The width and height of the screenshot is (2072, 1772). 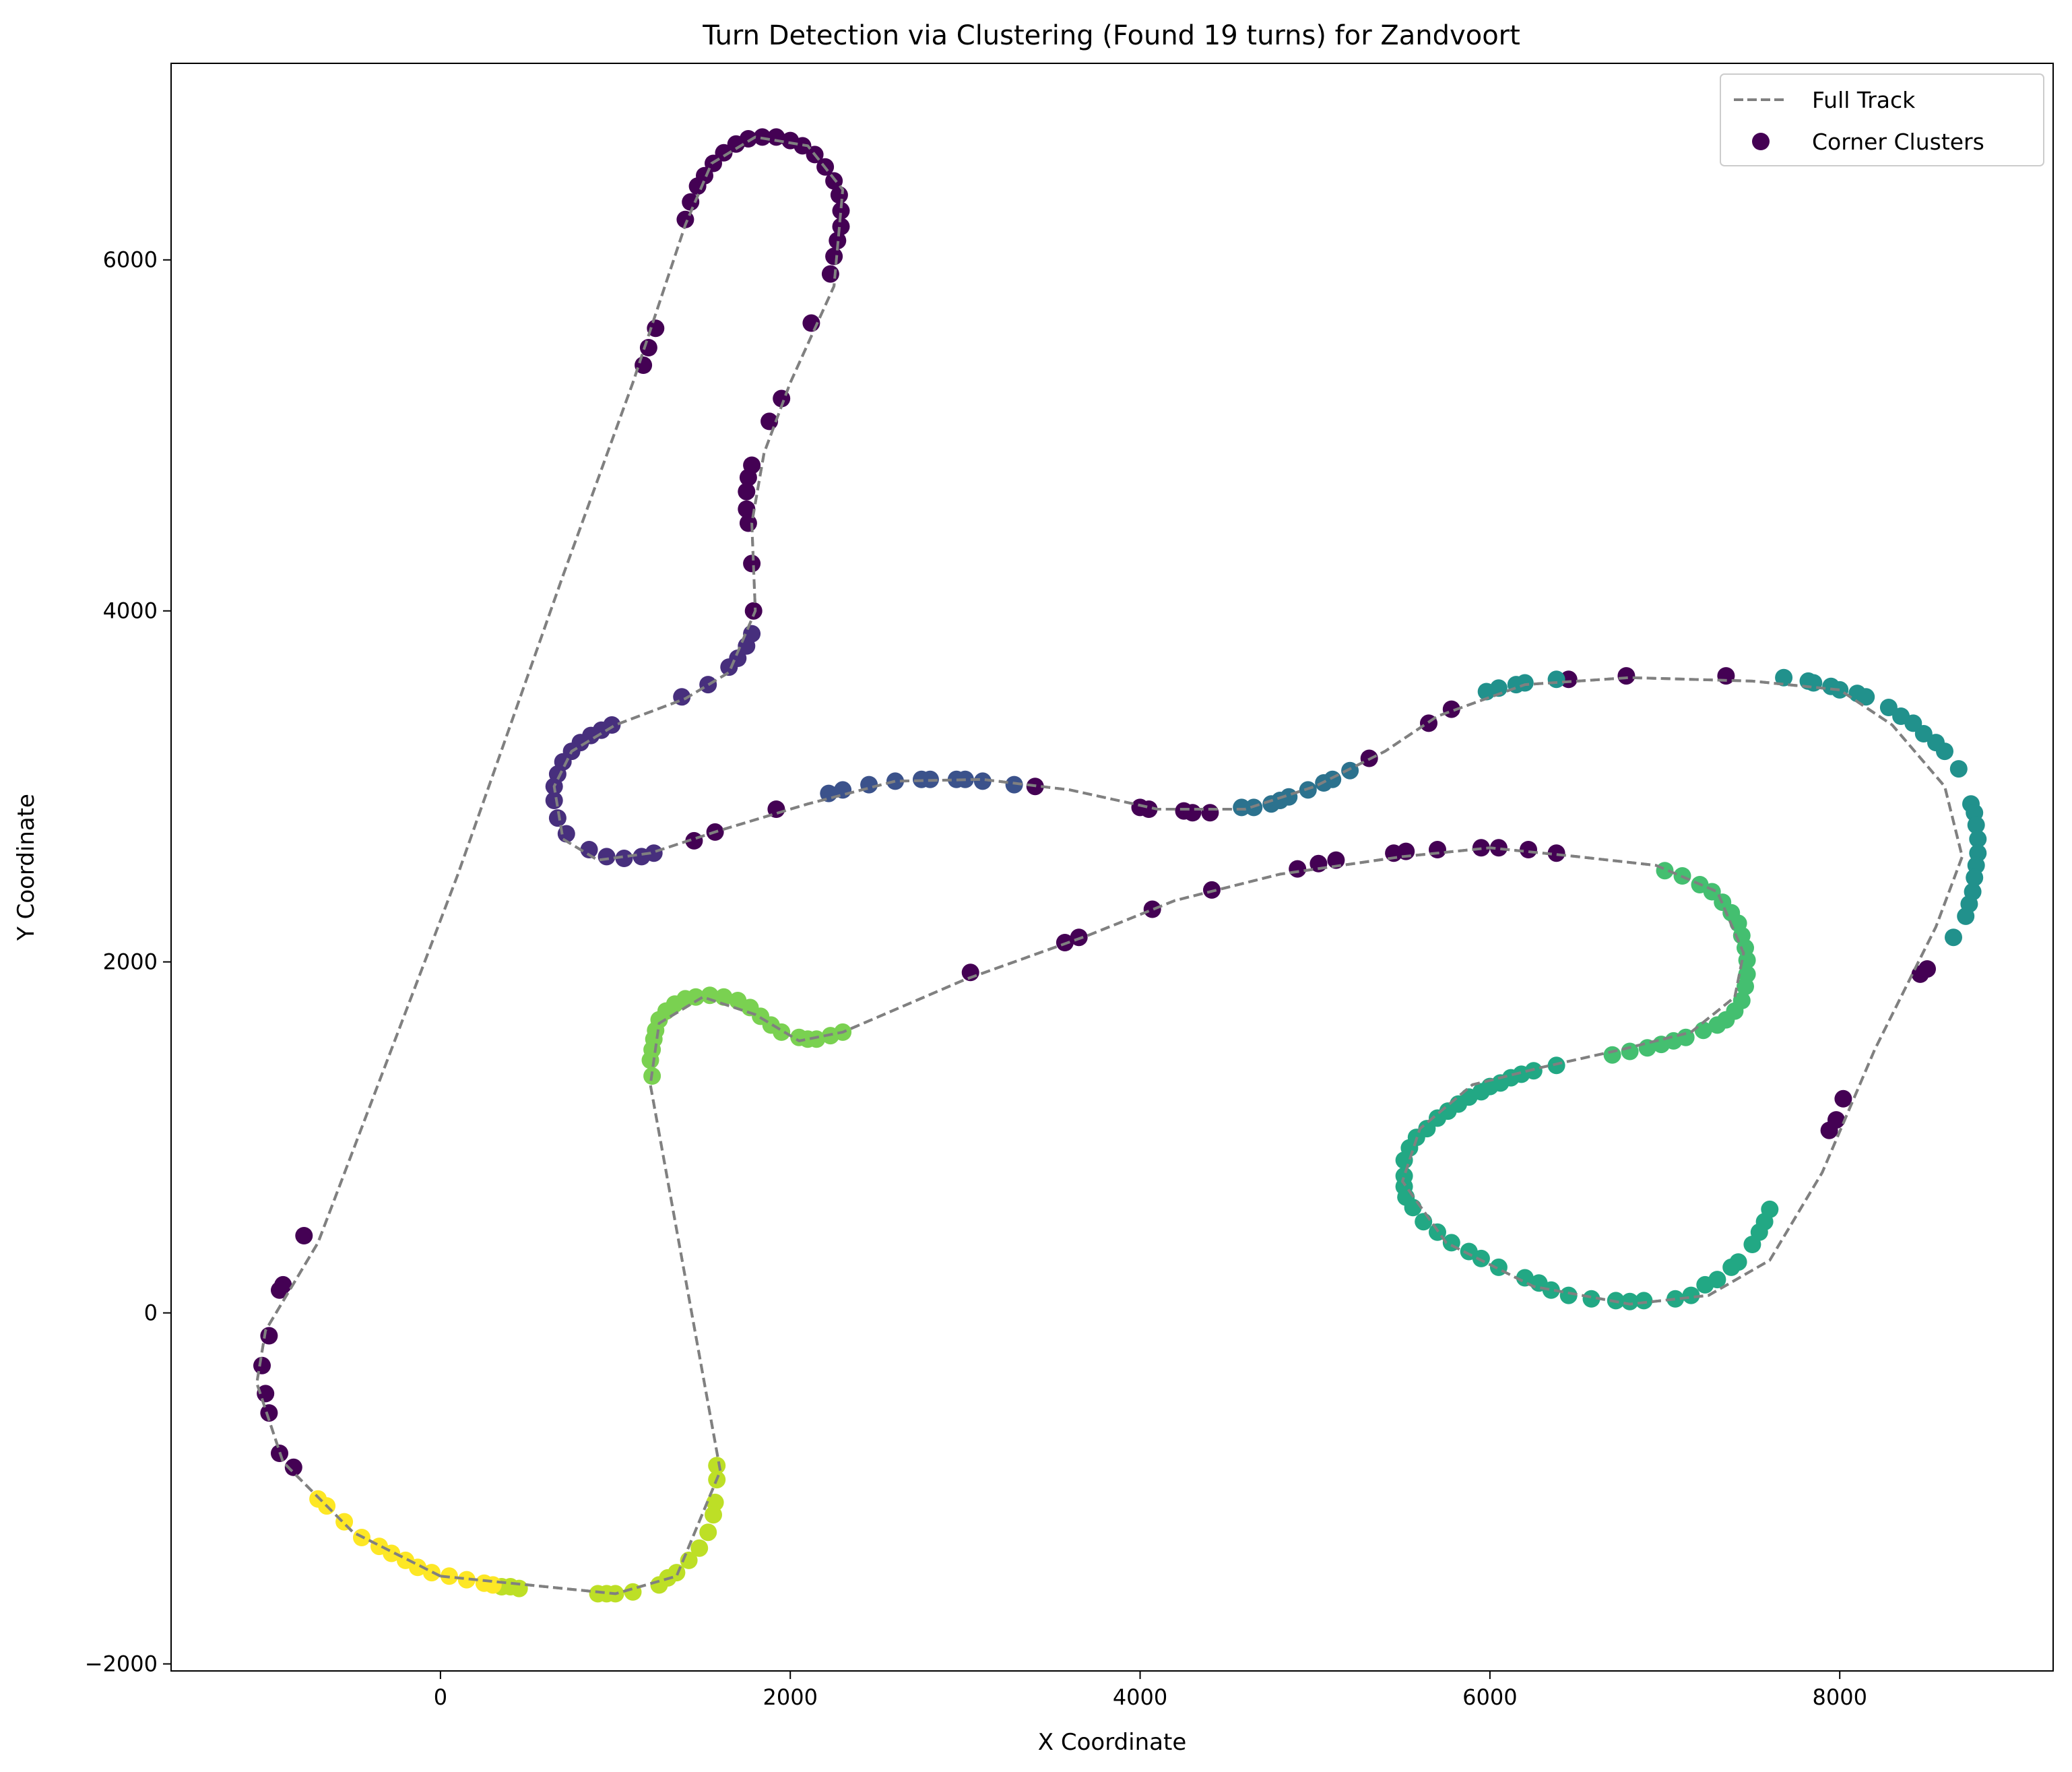 I want to click on y-tick-label: 2000, so click(x=130, y=962).